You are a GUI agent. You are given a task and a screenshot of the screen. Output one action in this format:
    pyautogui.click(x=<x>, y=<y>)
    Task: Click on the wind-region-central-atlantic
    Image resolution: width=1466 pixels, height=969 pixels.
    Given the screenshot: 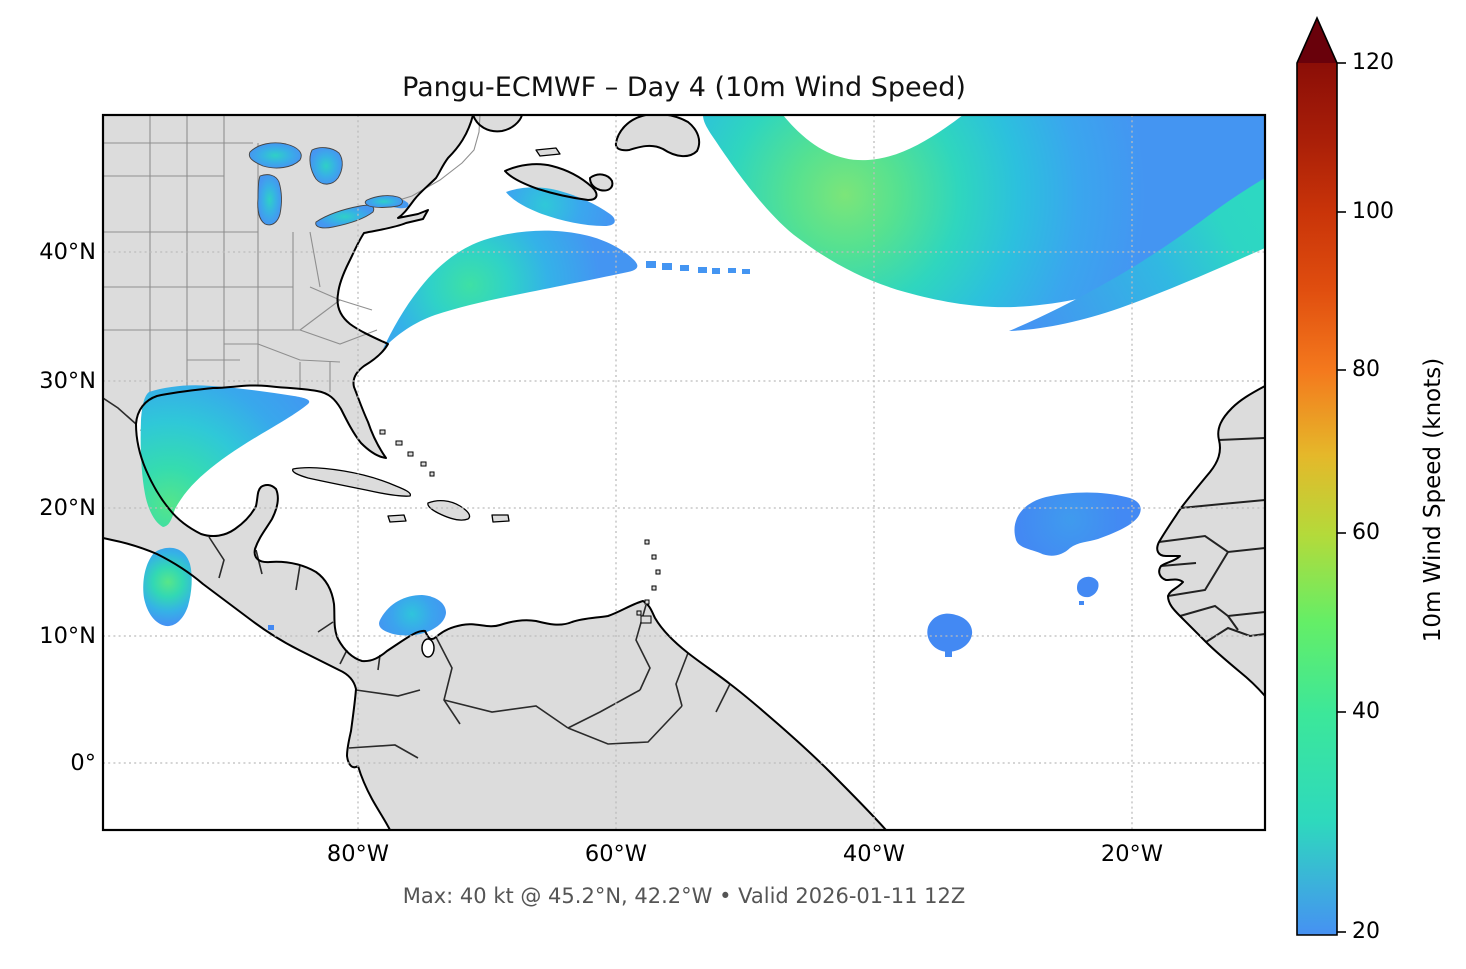 What is the action you would take?
    pyautogui.click(x=950, y=632)
    